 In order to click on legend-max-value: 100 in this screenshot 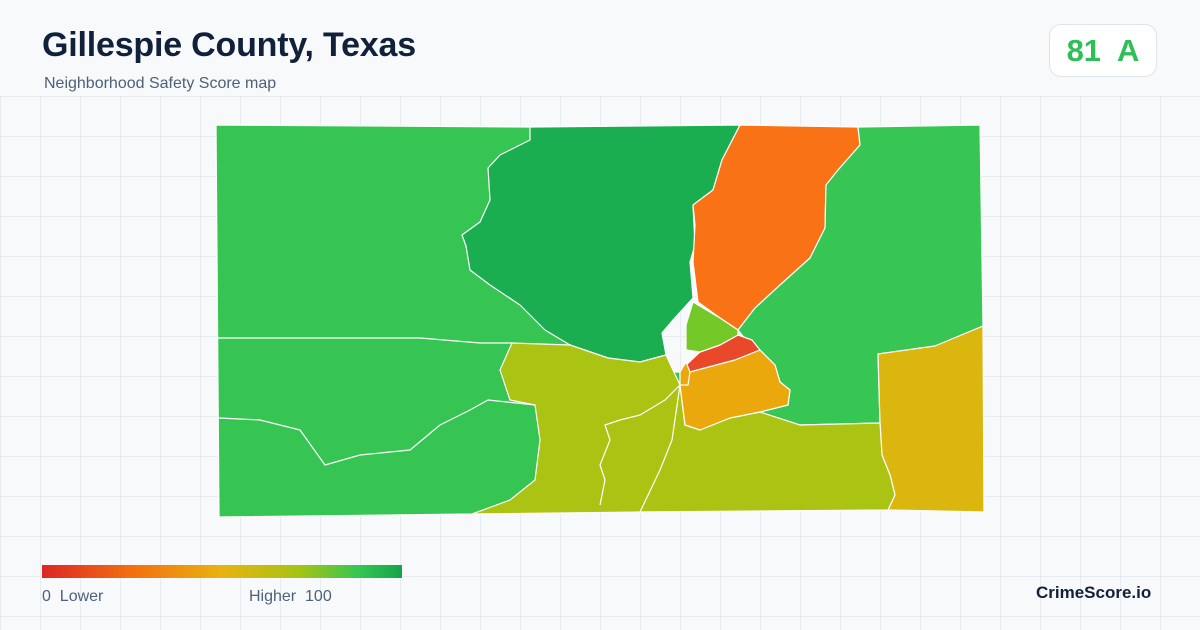, I will do `click(318, 596)`.